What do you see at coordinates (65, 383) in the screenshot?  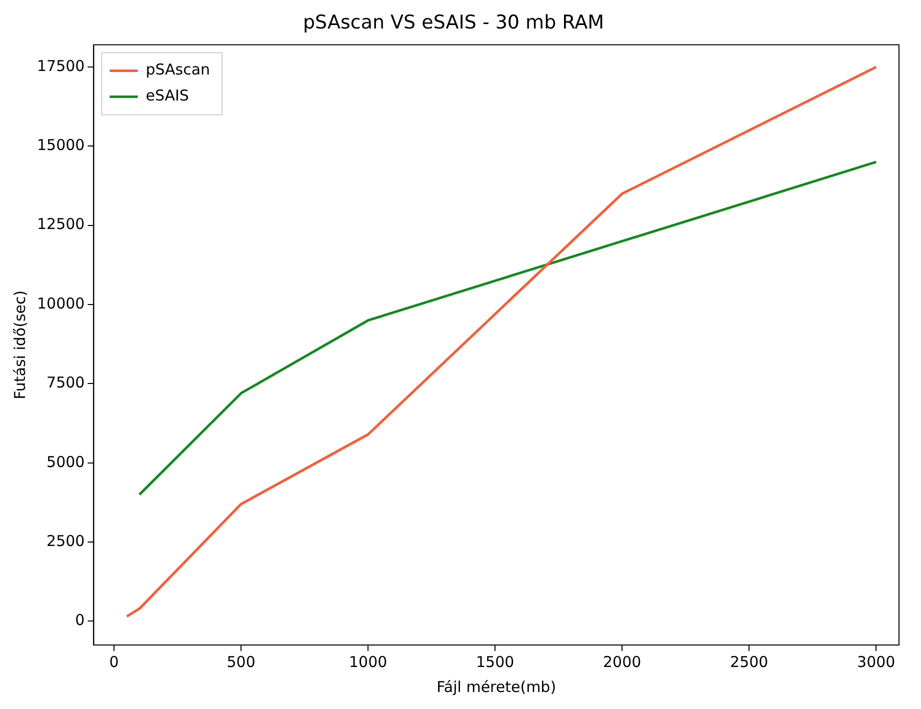 I see `y-tick-label: 7500` at bounding box center [65, 383].